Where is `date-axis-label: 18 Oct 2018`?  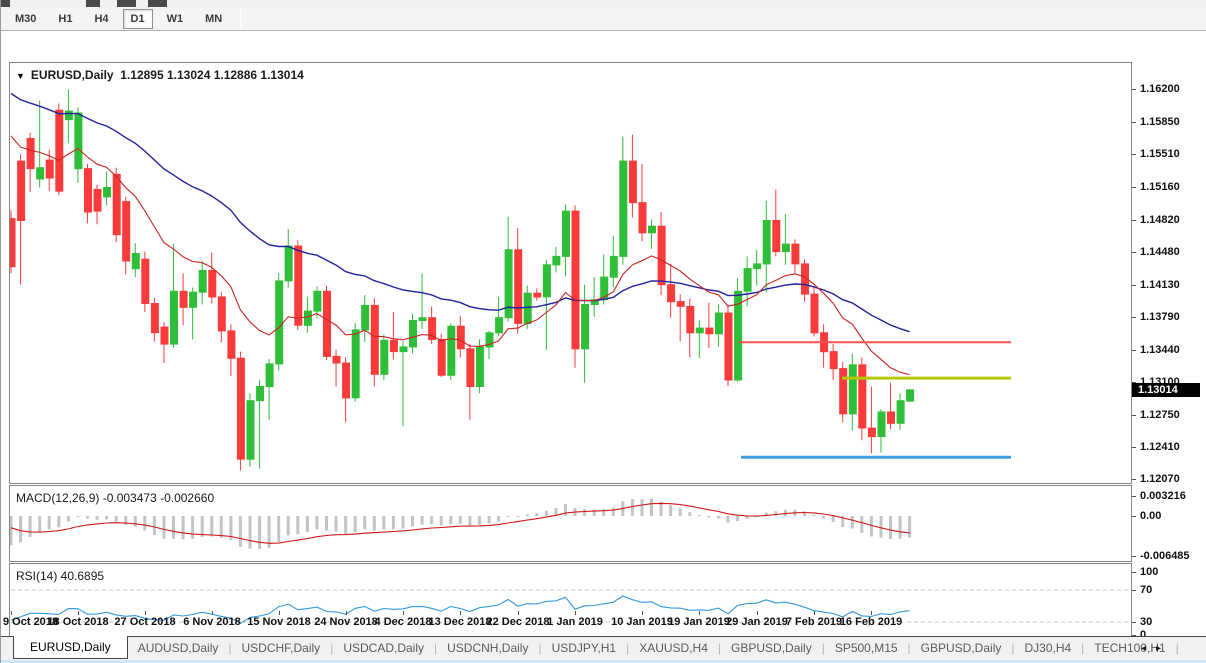
date-axis-label: 18 Oct 2018 is located at coordinates (78, 622).